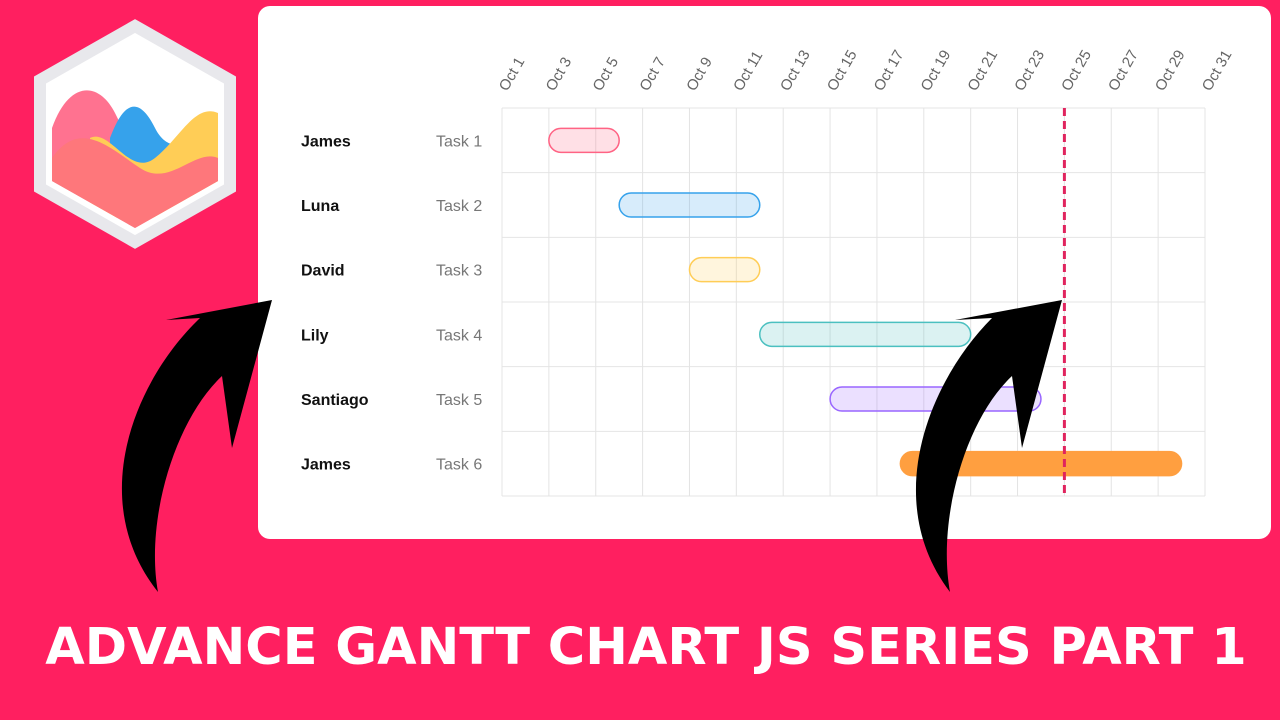 The width and height of the screenshot is (1280, 720). I want to click on x-tick-label: Oct 27, so click(1123, 70).